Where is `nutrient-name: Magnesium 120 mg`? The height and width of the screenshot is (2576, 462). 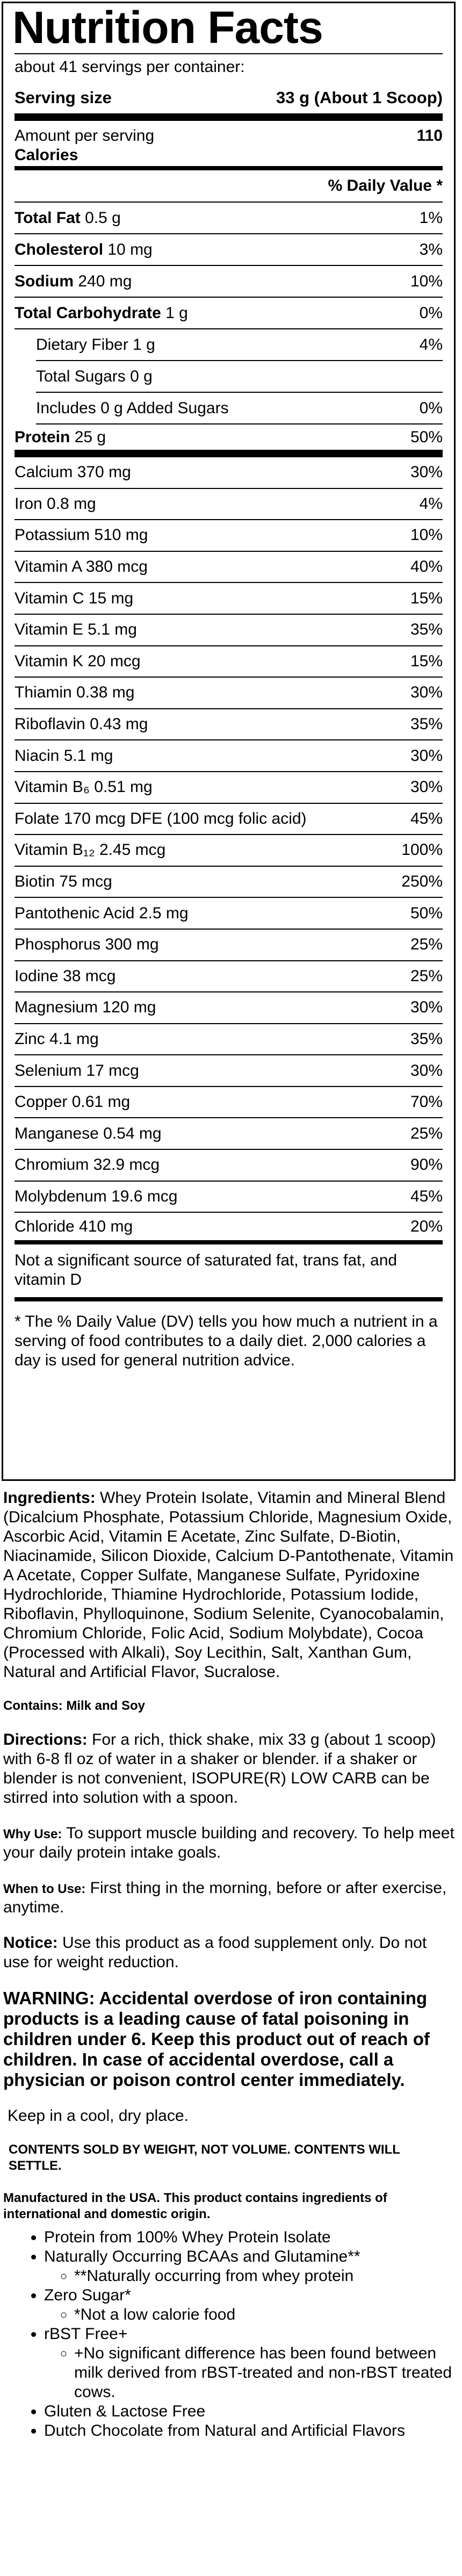
nutrient-name: Magnesium 120 mg is located at coordinates (85, 1007).